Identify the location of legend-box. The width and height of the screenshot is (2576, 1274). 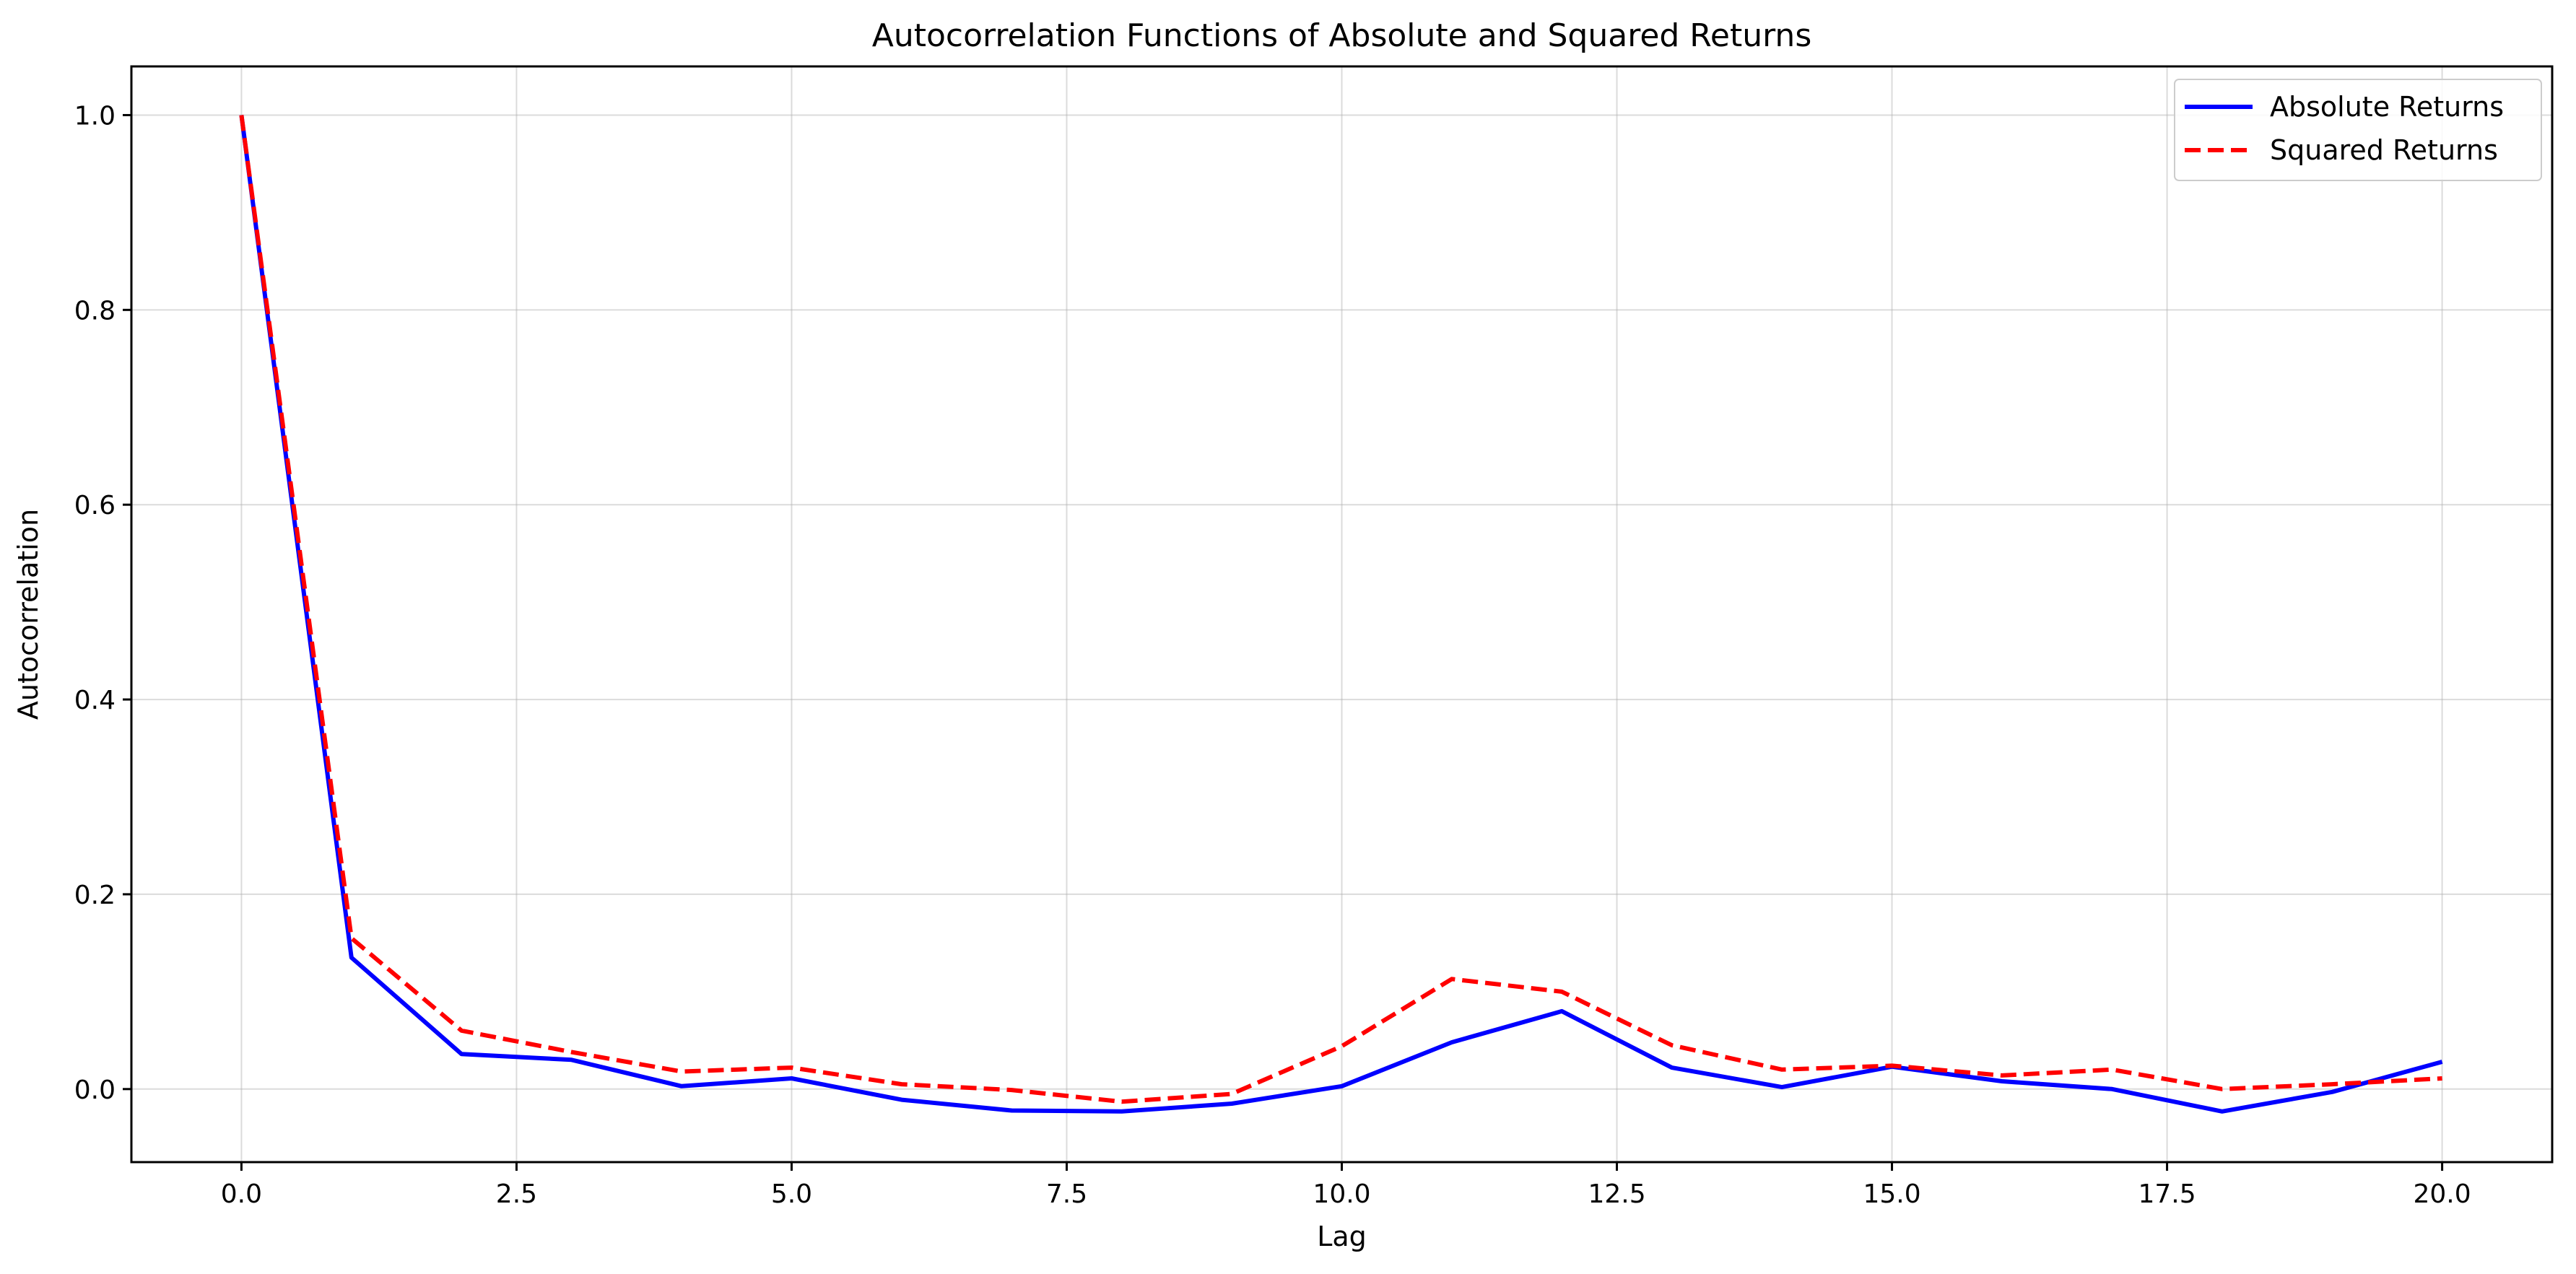
(2358, 130).